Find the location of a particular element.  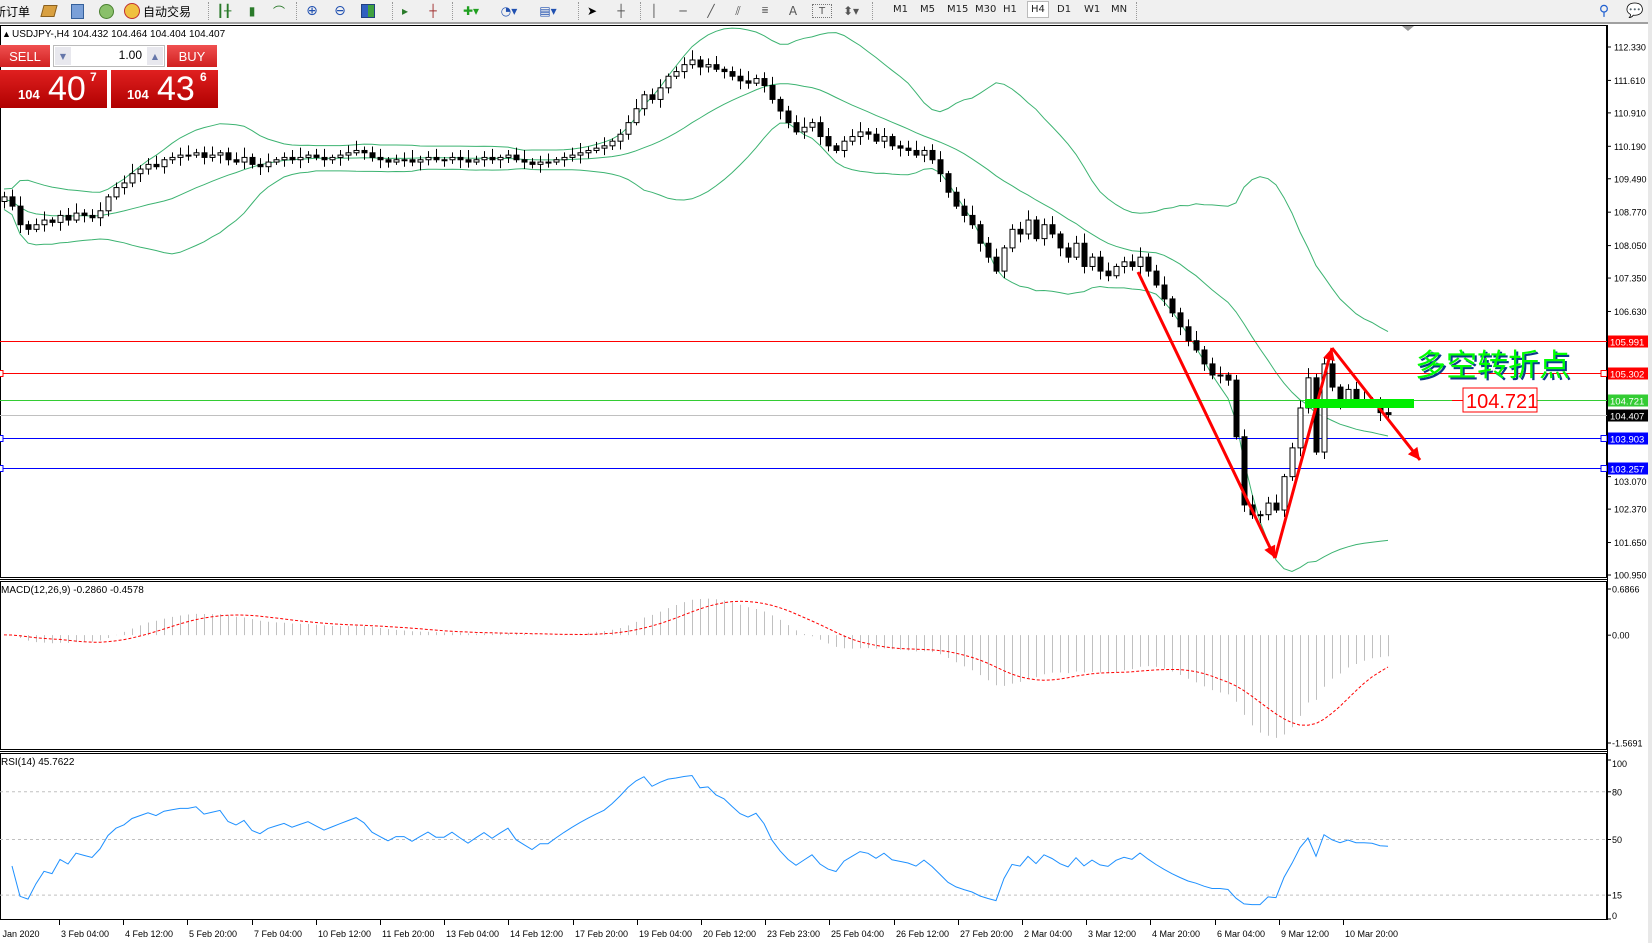

signals-icon is located at coordinates (106, 11).